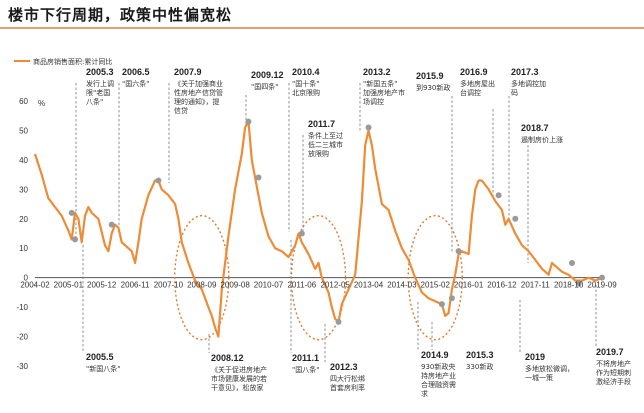 The width and height of the screenshot is (644, 413). Describe the element at coordinates (613, 372) in the screenshot. I see `annotation-text: 作为短期刺` at that location.